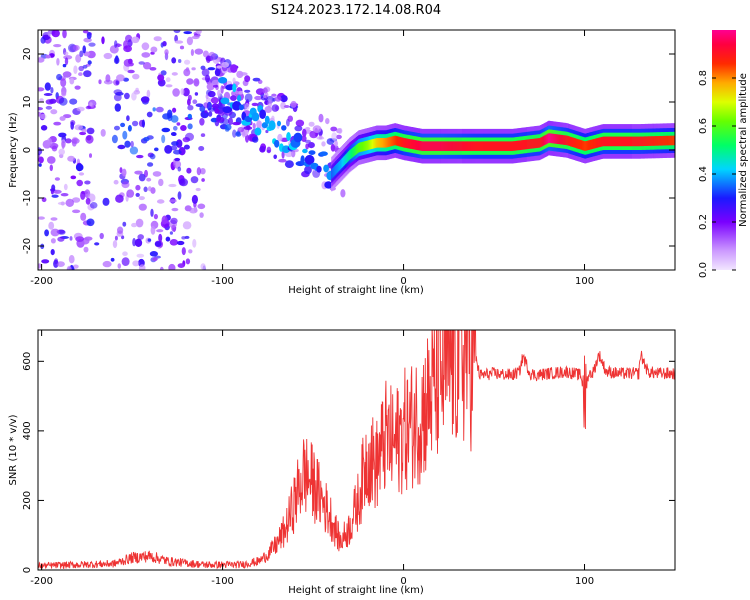  Describe the element at coordinates (743, 150) in the screenshot. I see `colorbar-label: Normalized spectral amplitude` at that location.